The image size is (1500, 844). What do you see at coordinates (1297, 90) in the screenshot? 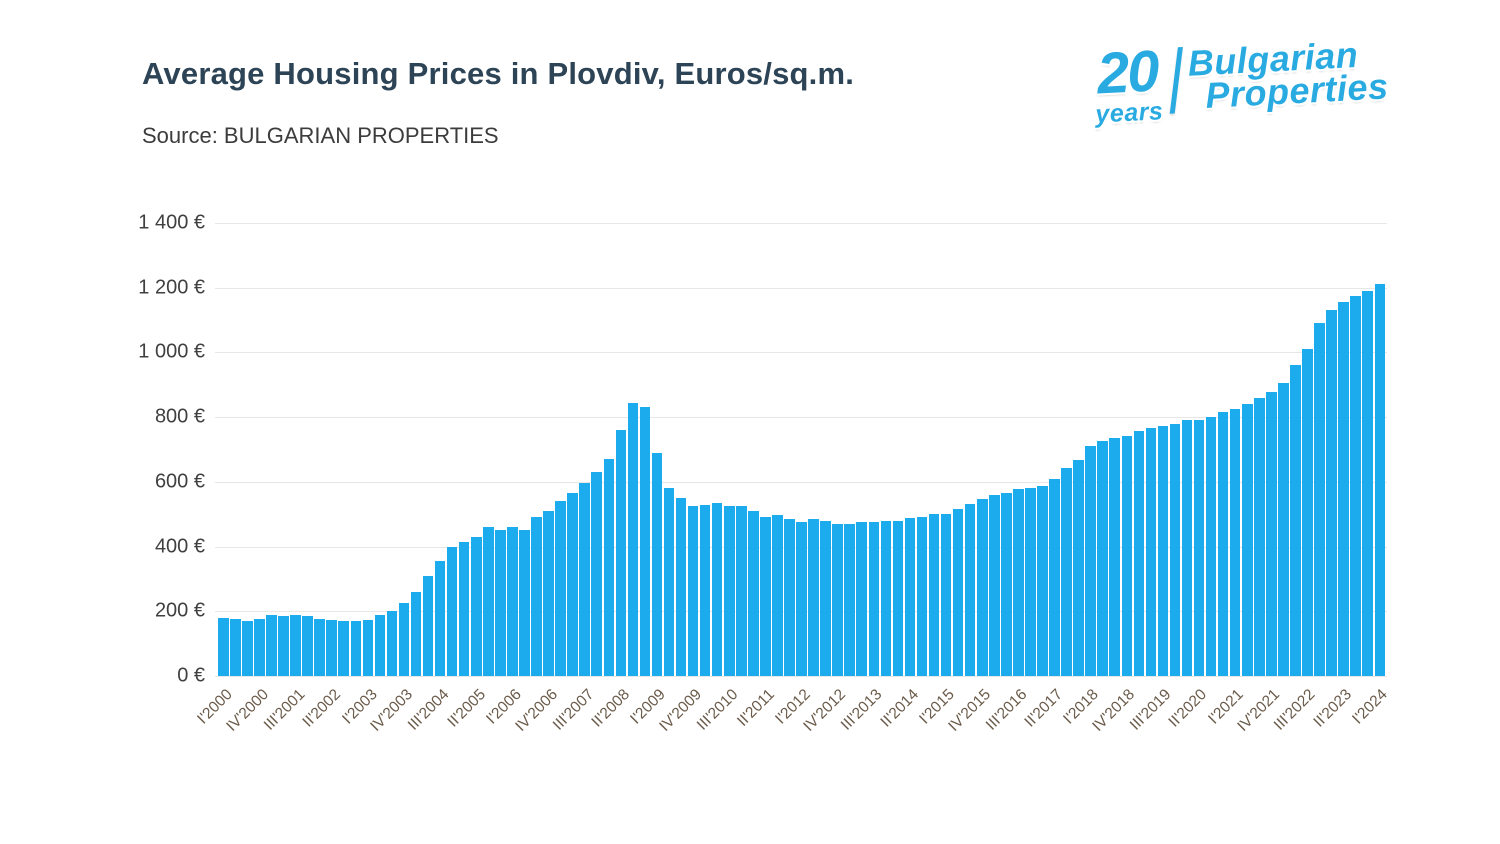
I see `logo-brand-line2: Properties` at bounding box center [1297, 90].